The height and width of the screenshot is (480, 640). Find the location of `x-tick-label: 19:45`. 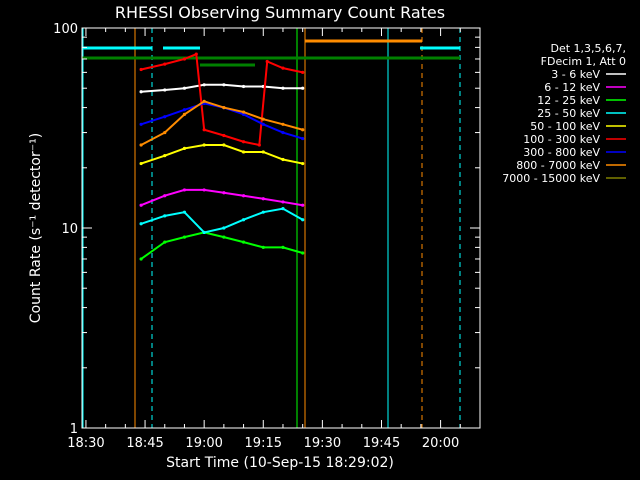

x-tick-label: 19:45 is located at coordinates (381, 443).